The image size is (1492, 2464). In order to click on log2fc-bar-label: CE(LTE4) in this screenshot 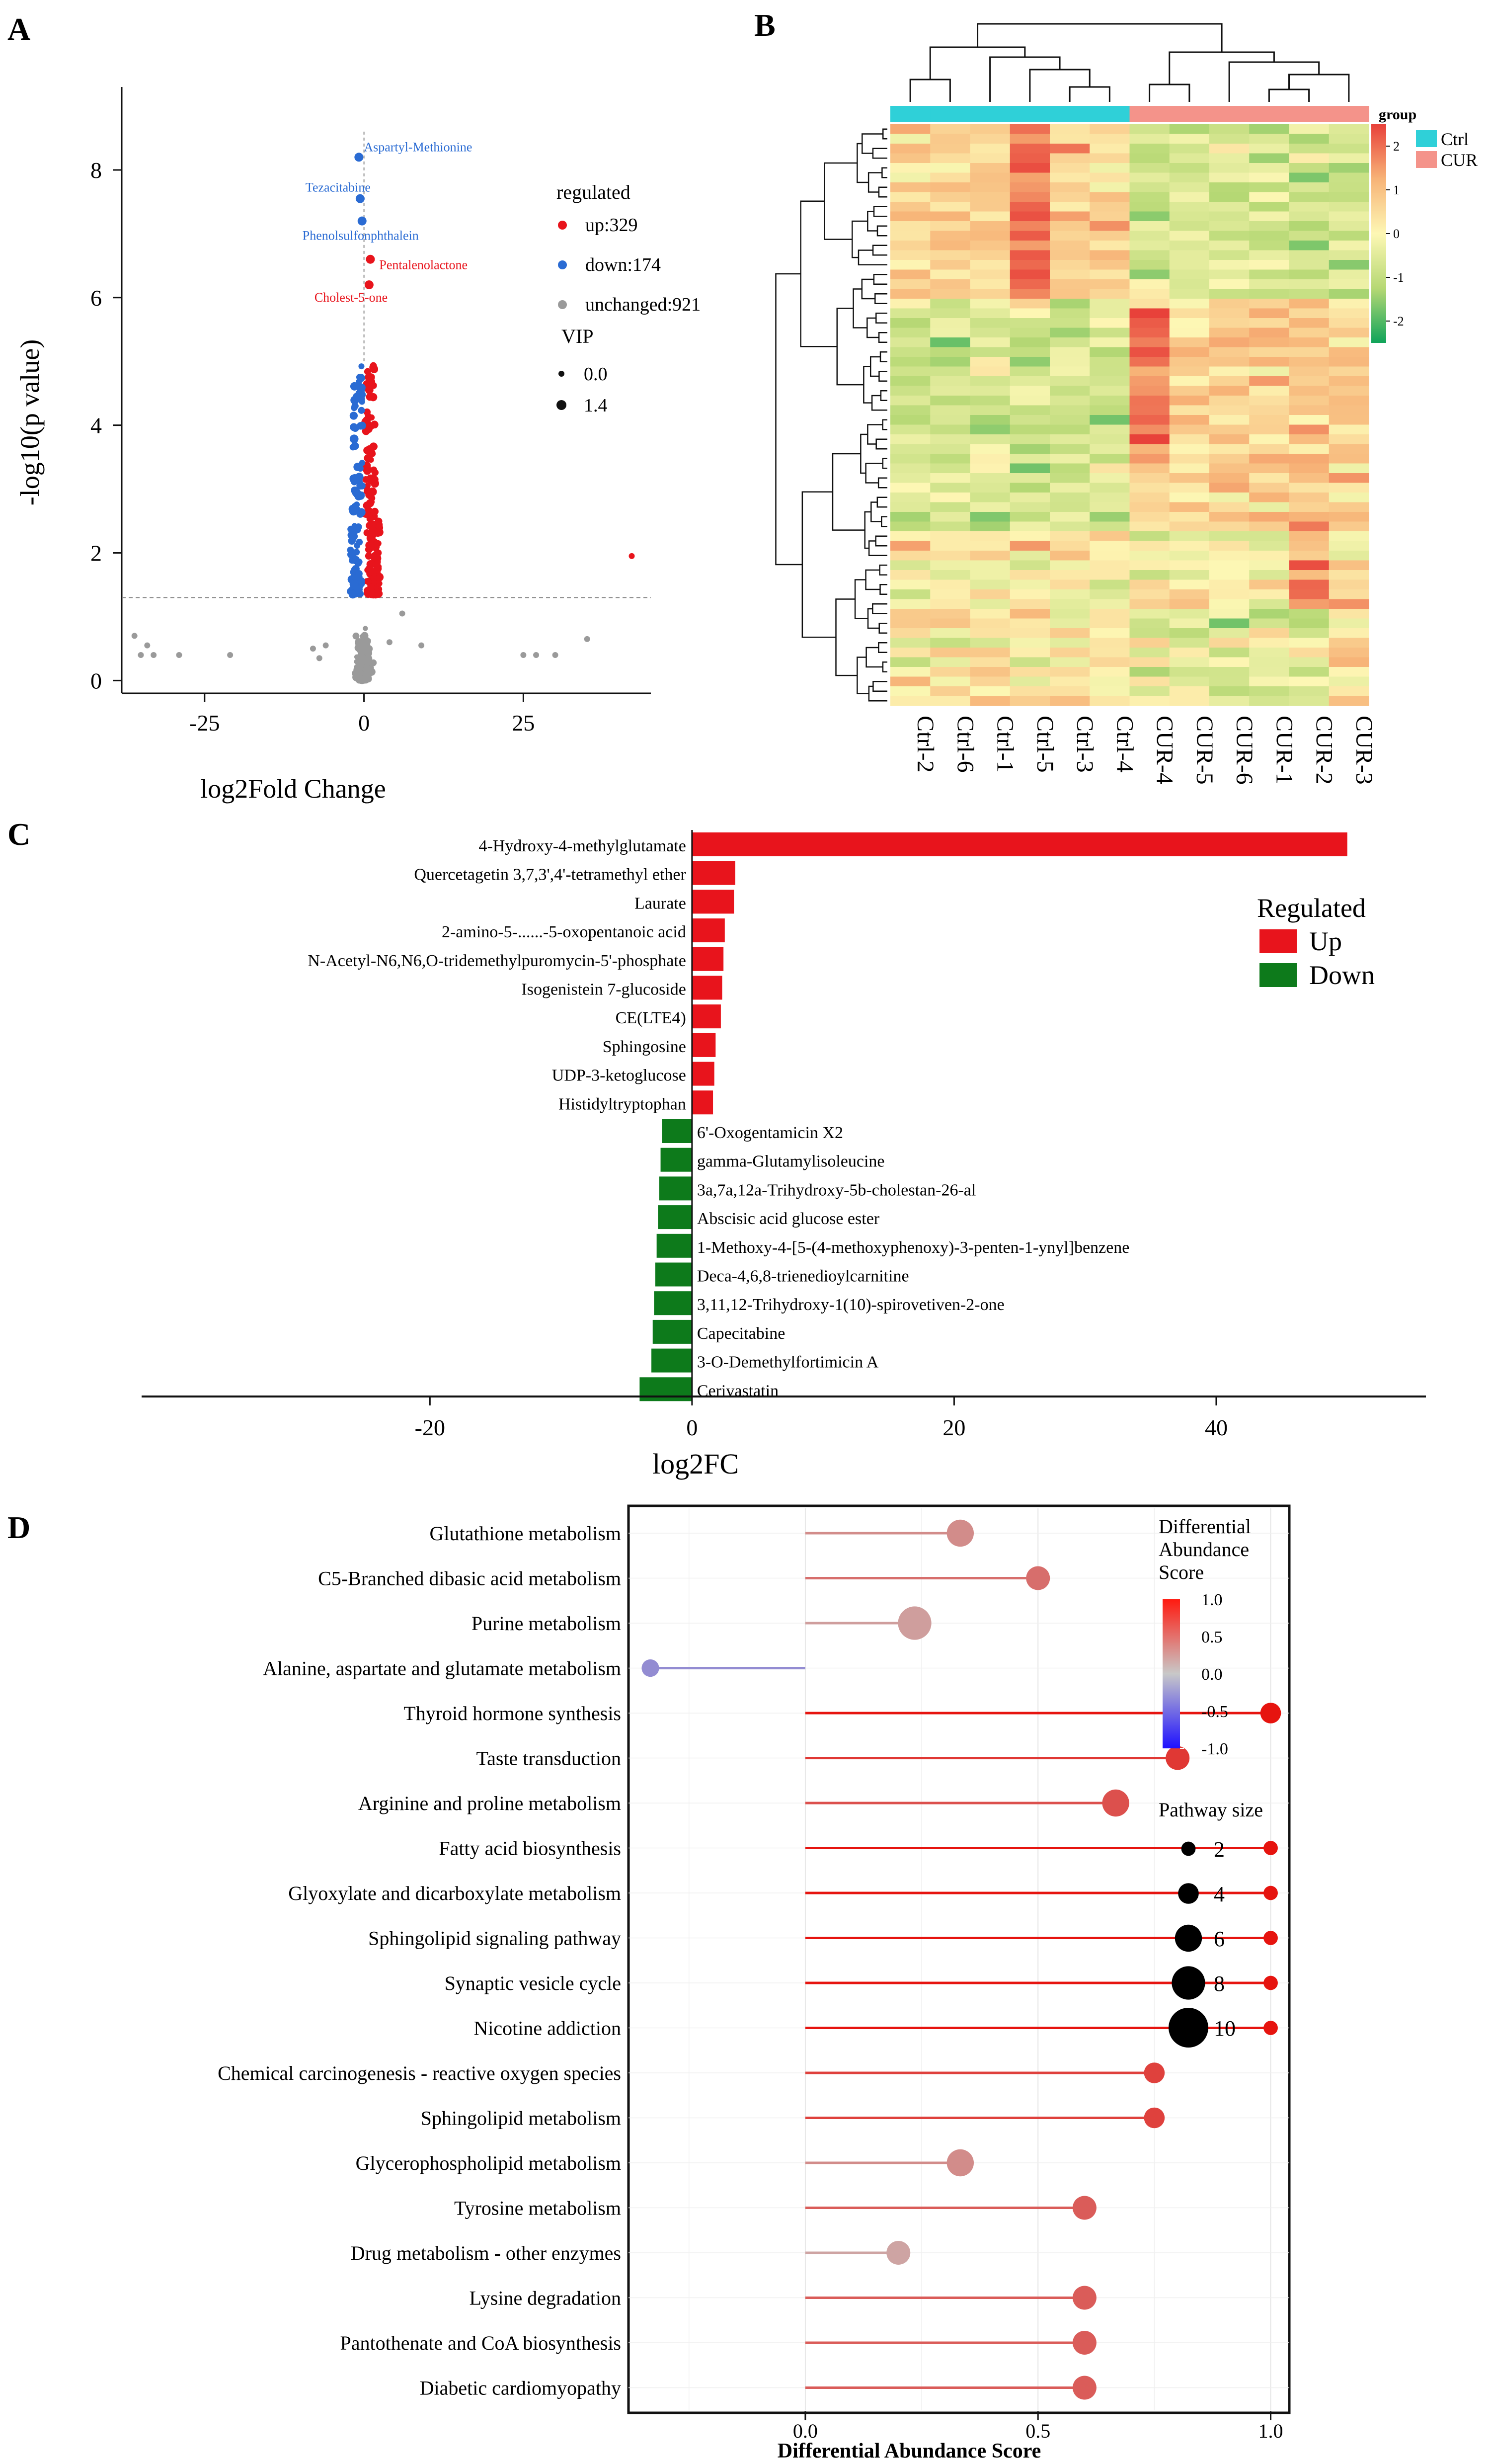, I will do `click(651, 1018)`.